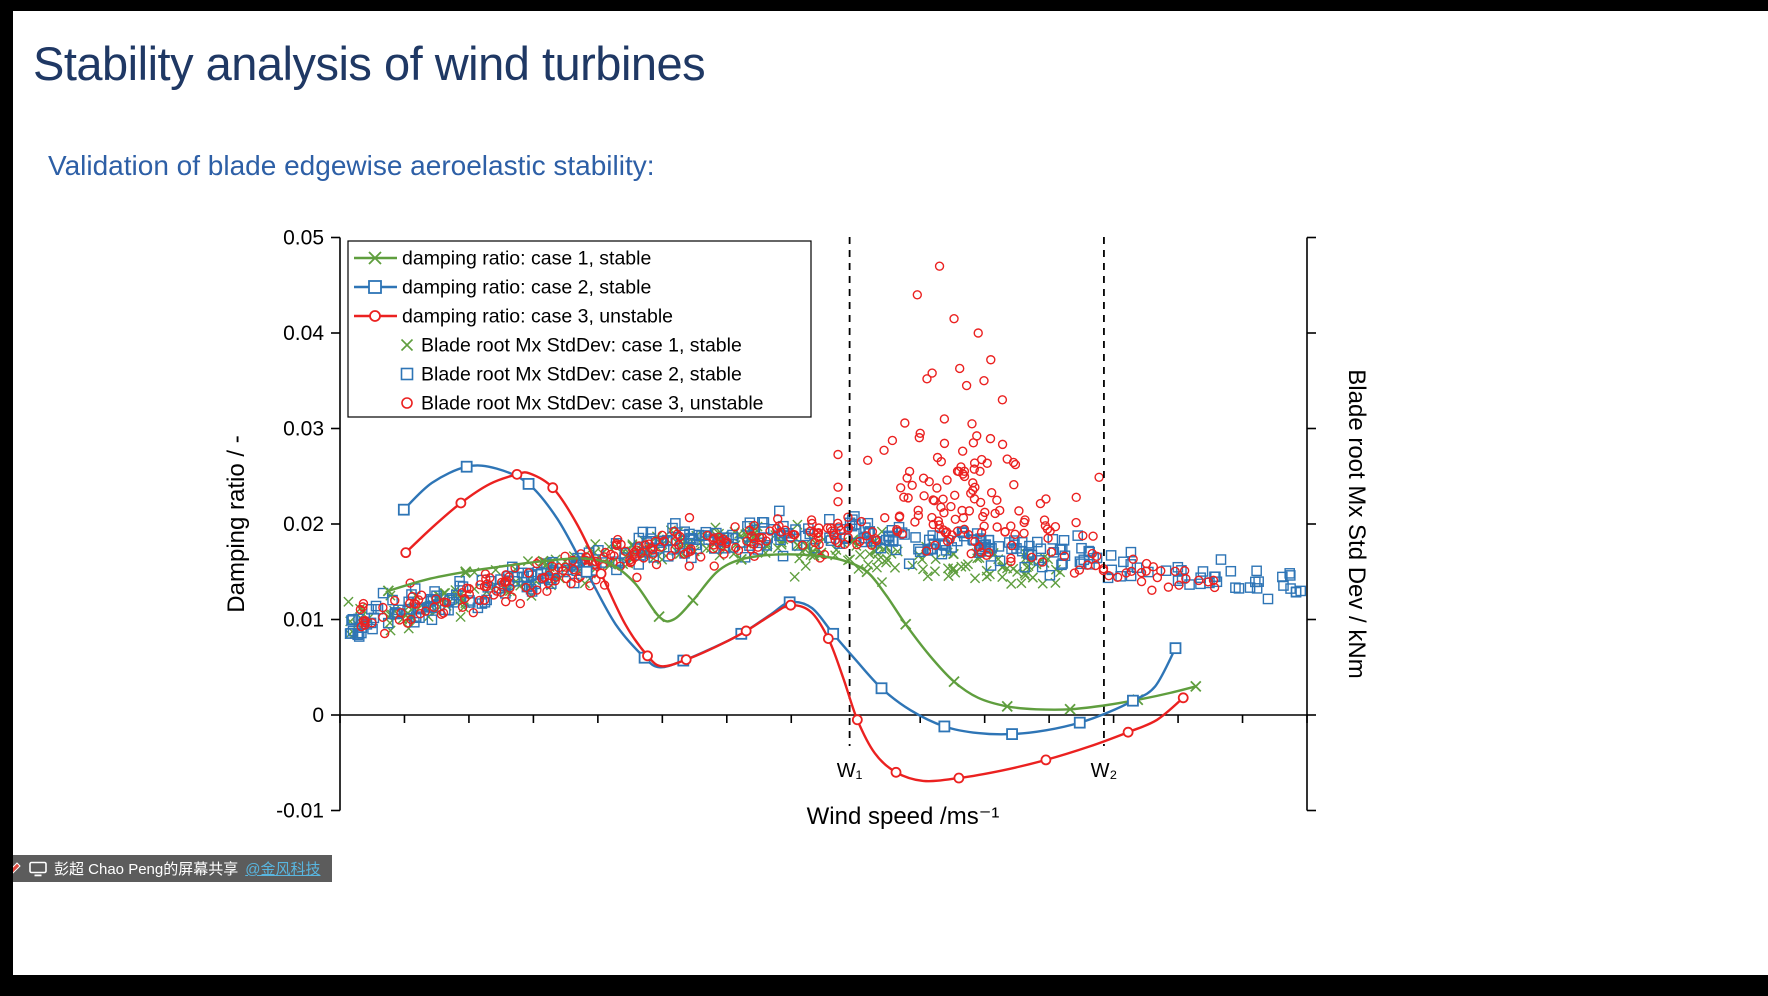 The image size is (1768, 996). Describe the element at coordinates (303, 333) in the screenshot. I see `y-tick-label: 0.04` at that location.